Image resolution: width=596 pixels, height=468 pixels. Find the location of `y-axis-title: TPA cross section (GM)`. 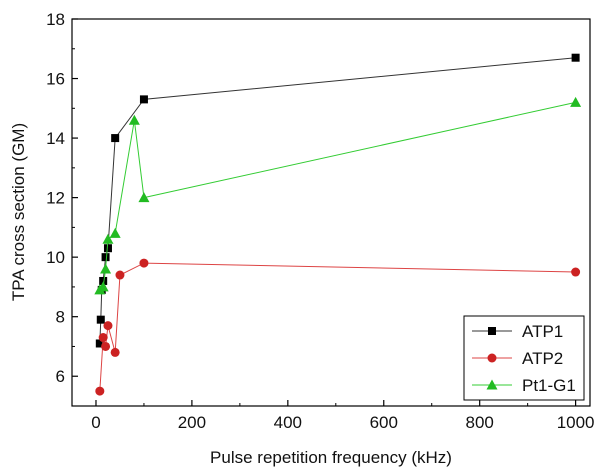

y-axis-title: TPA cross section (GM) is located at coordinates (18, 212).